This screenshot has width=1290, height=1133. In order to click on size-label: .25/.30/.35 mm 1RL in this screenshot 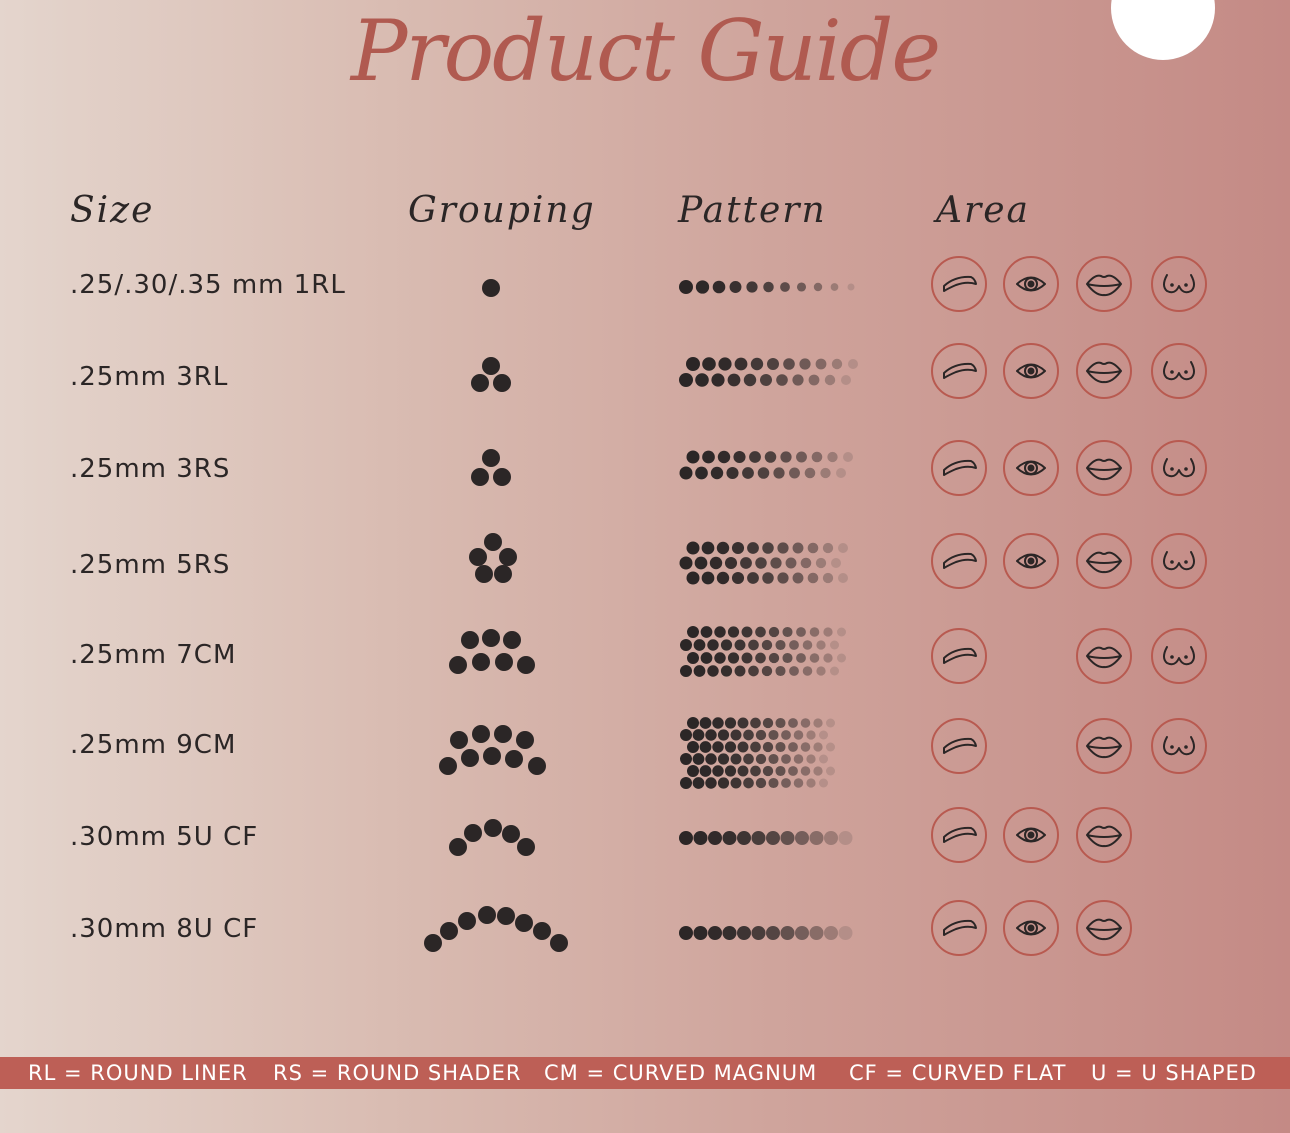, I will do `click(208, 285)`.